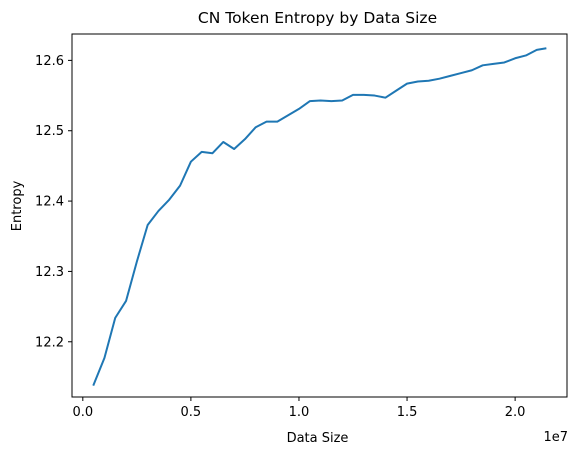  Describe the element at coordinates (49, 61) in the screenshot. I see `y-tick-label: 12.6` at that location.